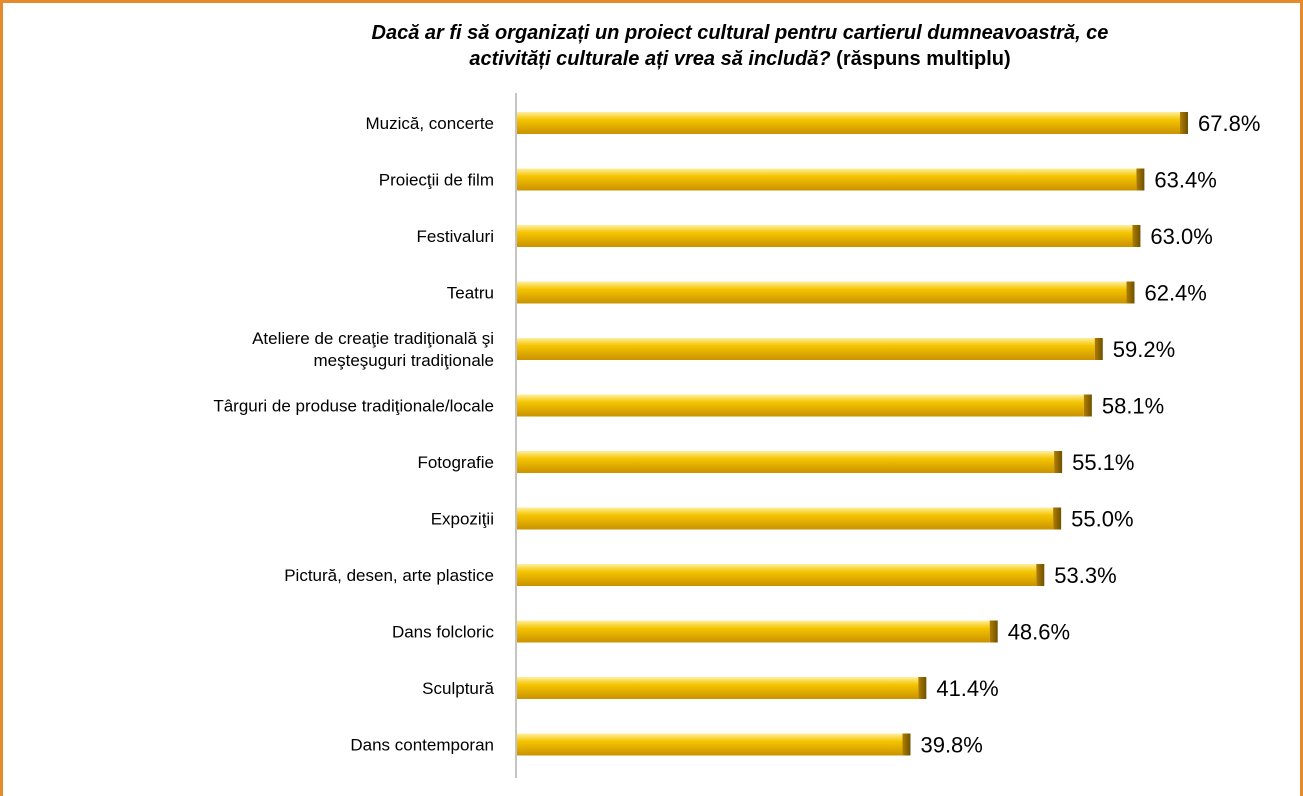  What do you see at coordinates (1133, 406) in the screenshot?
I see `value-label: 58.1%` at bounding box center [1133, 406].